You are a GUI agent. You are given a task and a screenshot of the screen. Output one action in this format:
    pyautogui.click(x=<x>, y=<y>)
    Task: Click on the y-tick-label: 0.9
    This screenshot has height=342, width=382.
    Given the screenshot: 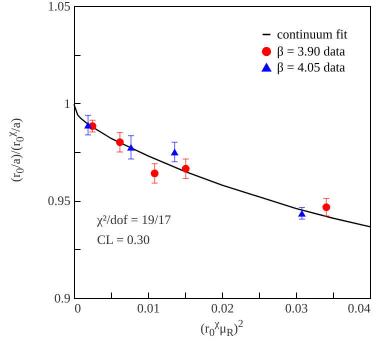 What is the action you would take?
    pyautogui.click(x=62, y=298)
    